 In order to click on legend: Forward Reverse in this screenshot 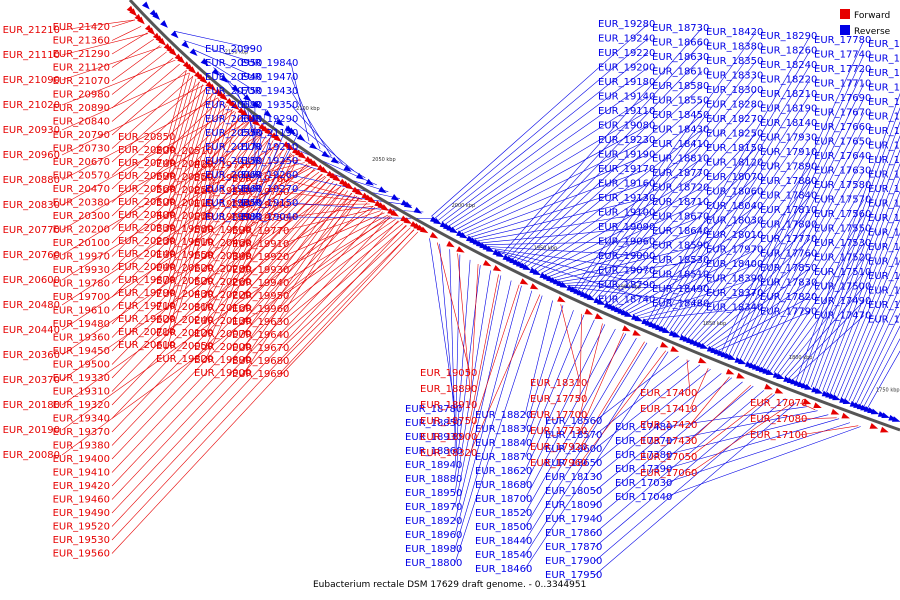, I will do `click(865, 23)`.